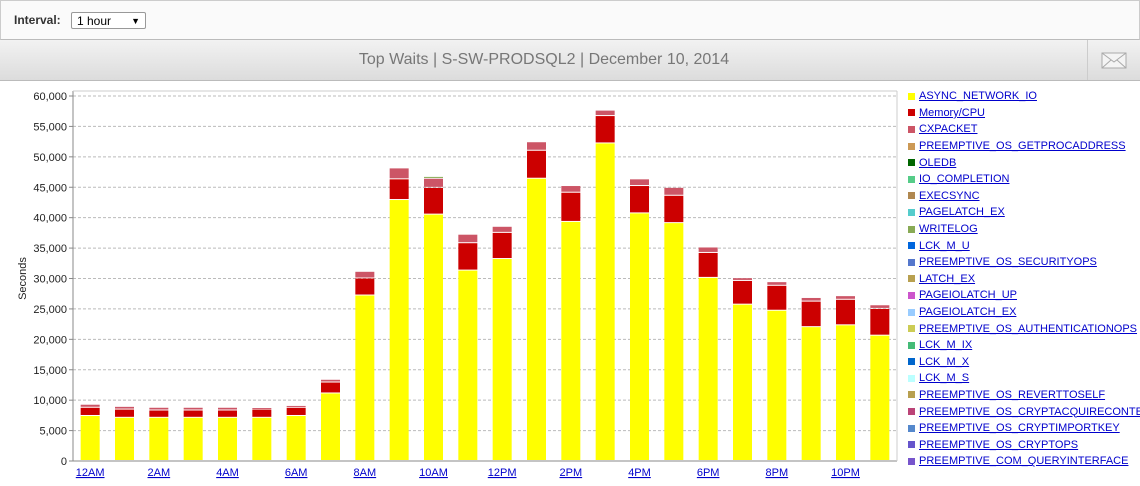 Image resolution: width=1140 pixels, height=486 pixels. What do you see at coordinates (845, 473) in the screenshot?
I see `x-tick-label: 10PM` at bounding box center [845, 473].